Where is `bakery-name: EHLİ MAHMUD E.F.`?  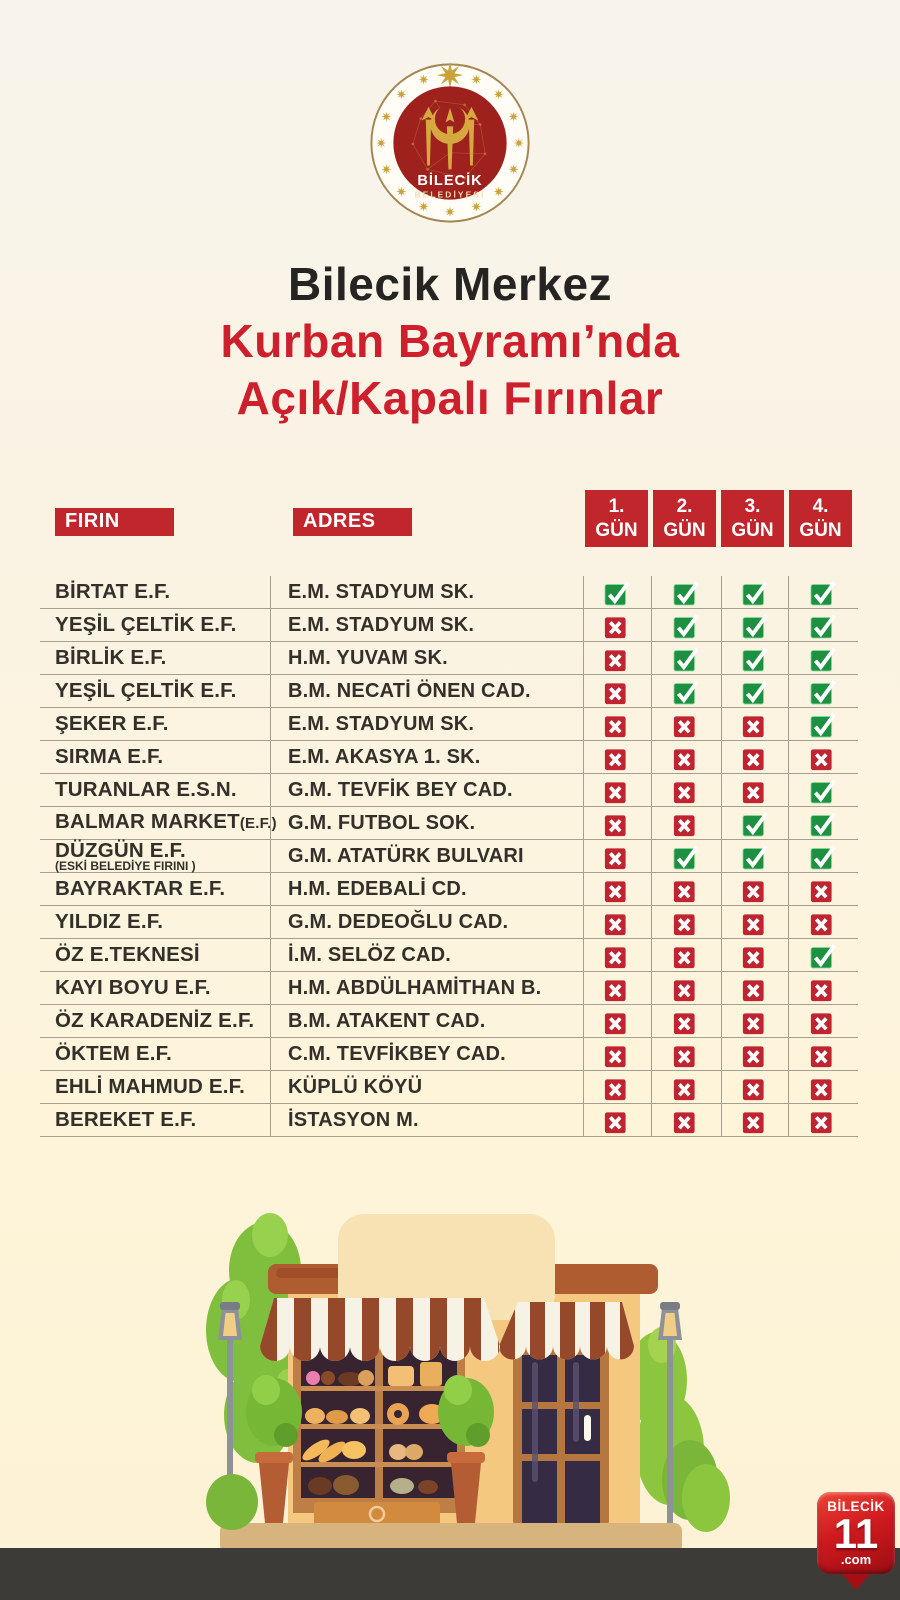
bakery-name: EHLİ MAHMUD E.F. is located at coordinates (150, 1086).